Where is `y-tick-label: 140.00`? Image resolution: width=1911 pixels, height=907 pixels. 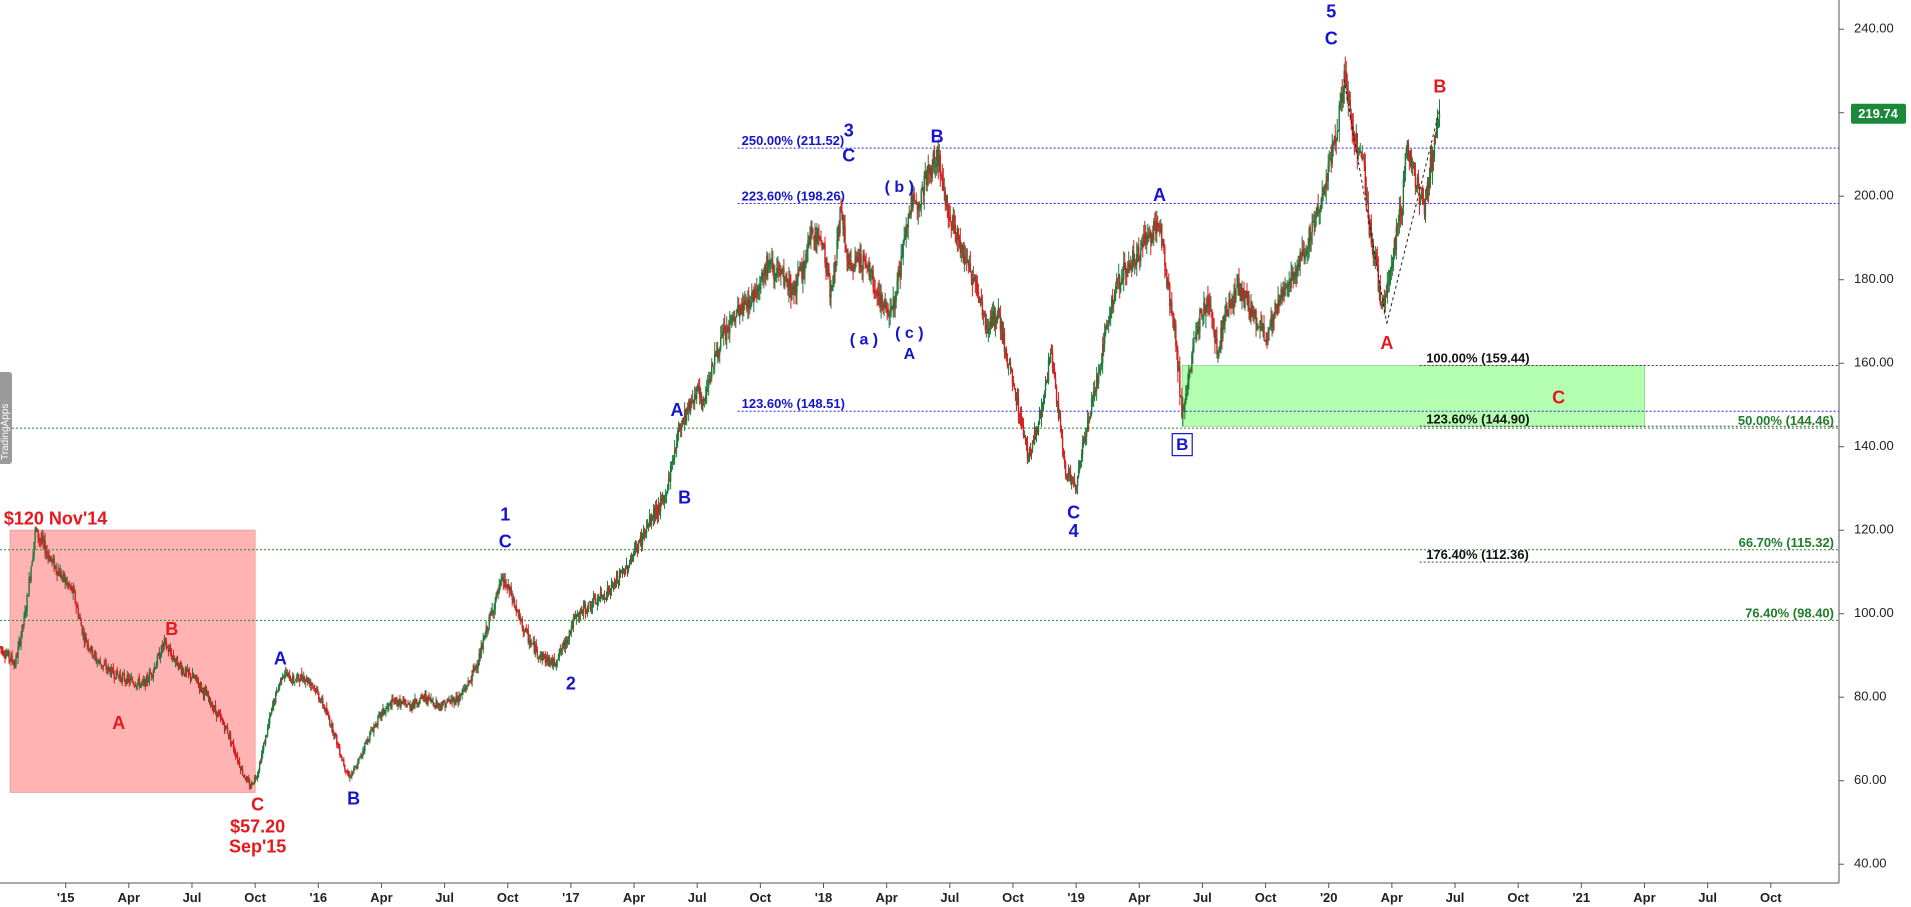 y-tick-label: 140.00 is located at coordinates (1874, 445).